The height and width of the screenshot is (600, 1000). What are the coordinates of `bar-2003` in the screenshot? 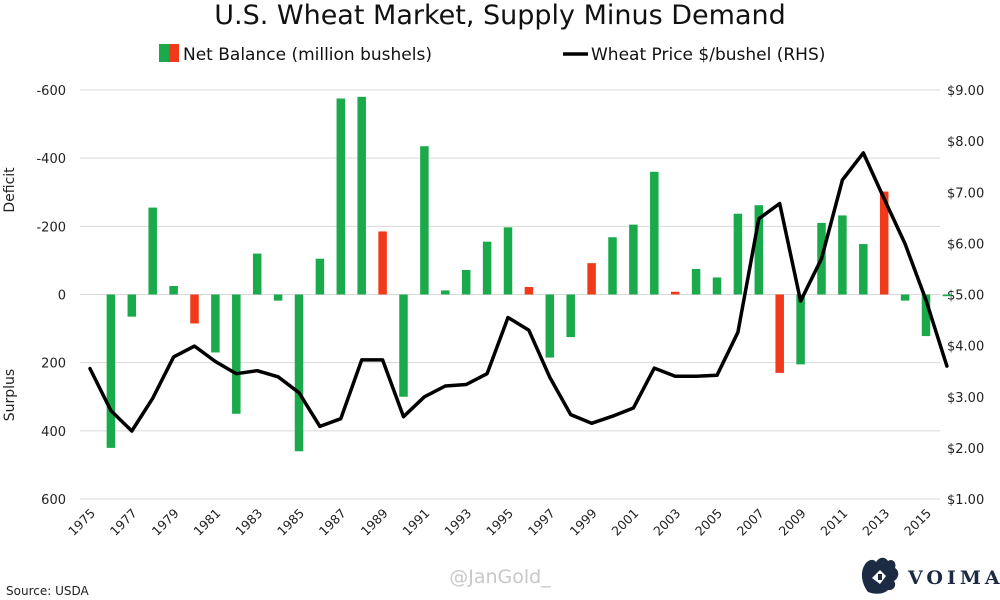 It's located at (675, 293).